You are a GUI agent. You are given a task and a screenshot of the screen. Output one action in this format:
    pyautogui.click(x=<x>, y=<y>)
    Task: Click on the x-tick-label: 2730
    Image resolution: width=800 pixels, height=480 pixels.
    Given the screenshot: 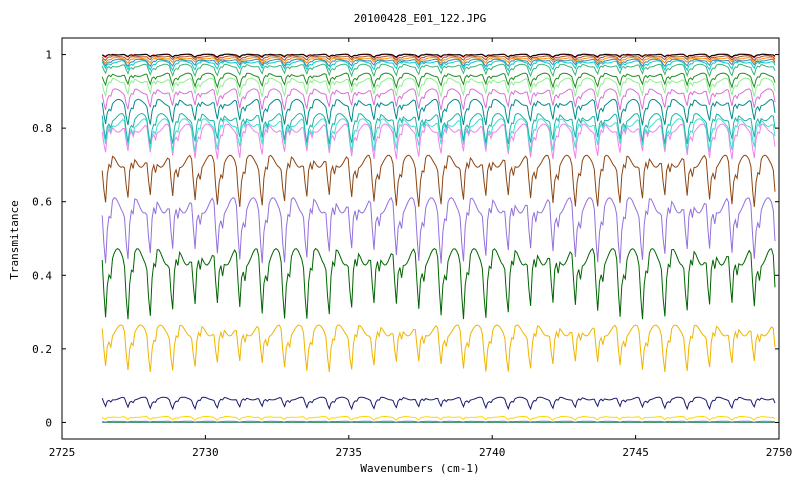 What is the action you would take?
    pyautogui.click(x=205, y=452)
    